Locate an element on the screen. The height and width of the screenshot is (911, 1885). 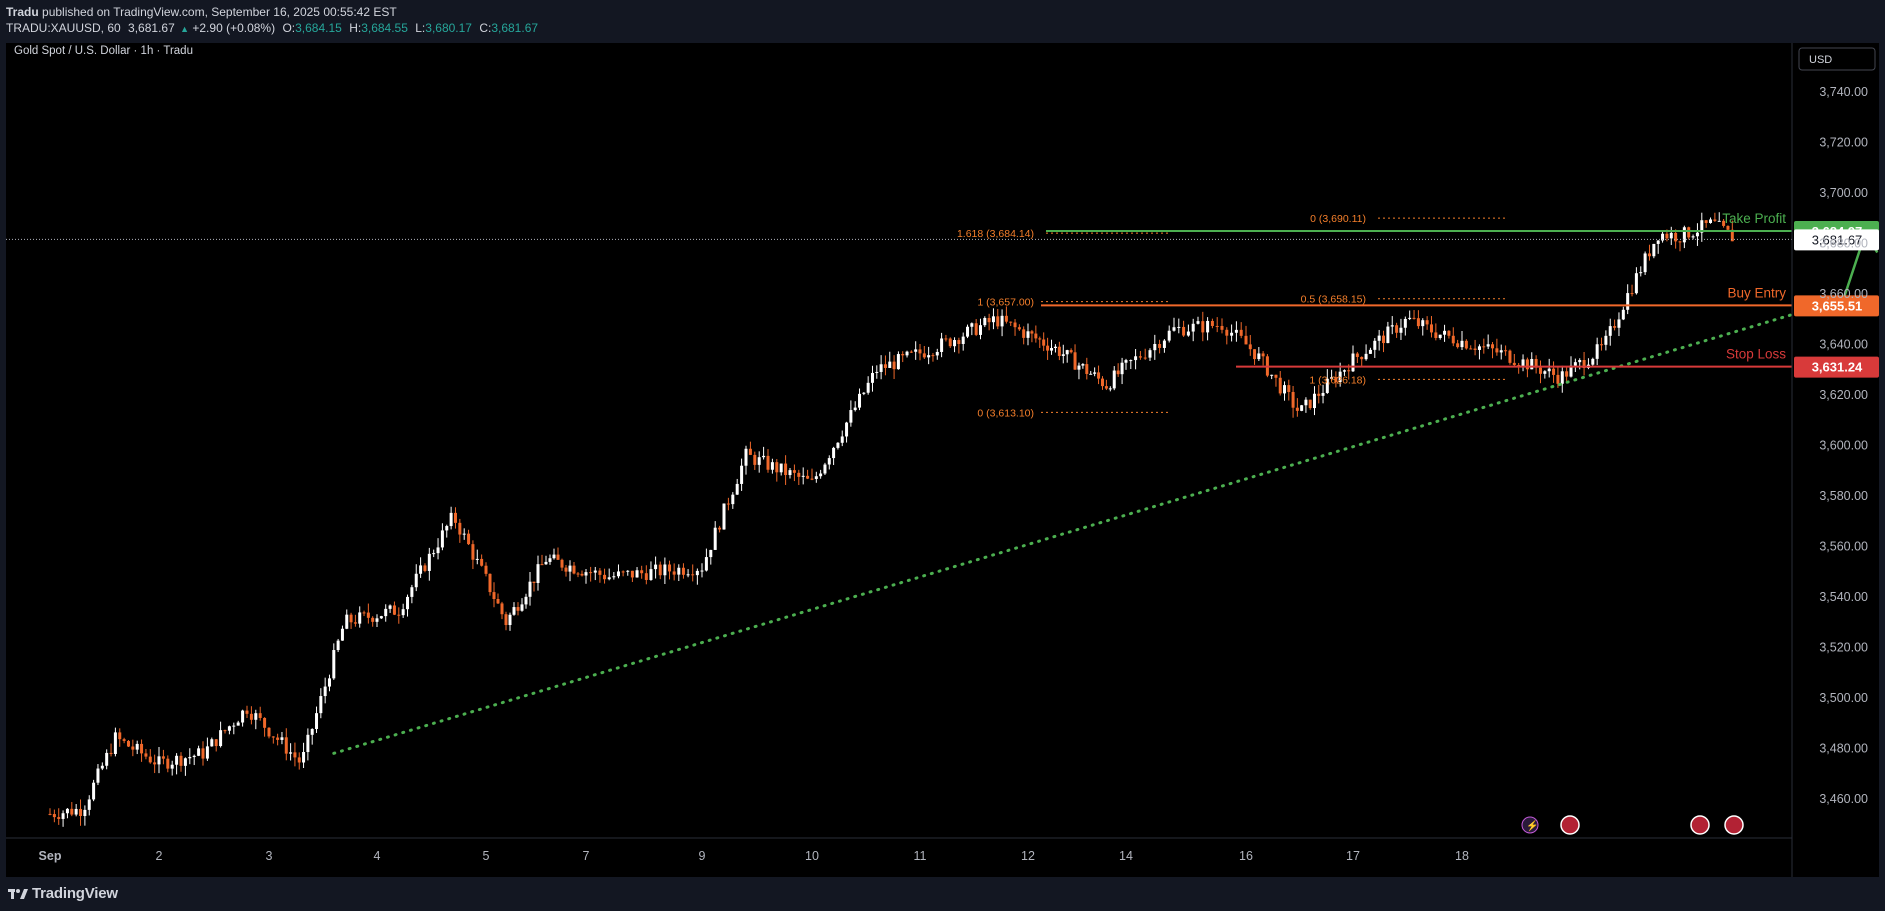
y-tick-label: 3,600.00 is located at coordinates (1843, 445).